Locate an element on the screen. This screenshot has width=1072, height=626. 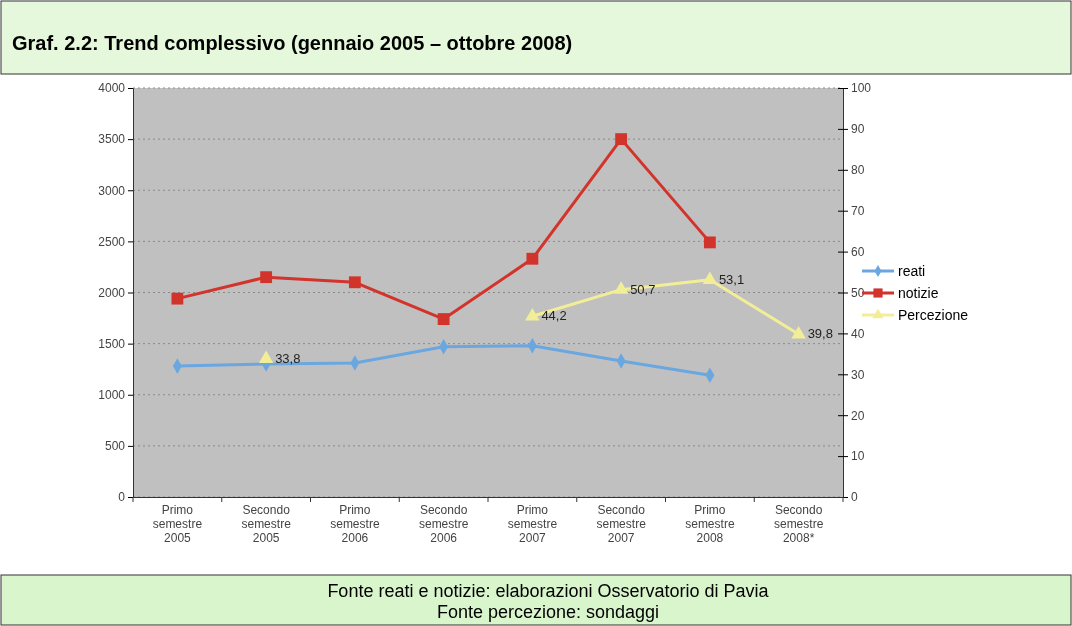
x-tick-label: Primo semestre 2007 is located at coordinates (532, 524).